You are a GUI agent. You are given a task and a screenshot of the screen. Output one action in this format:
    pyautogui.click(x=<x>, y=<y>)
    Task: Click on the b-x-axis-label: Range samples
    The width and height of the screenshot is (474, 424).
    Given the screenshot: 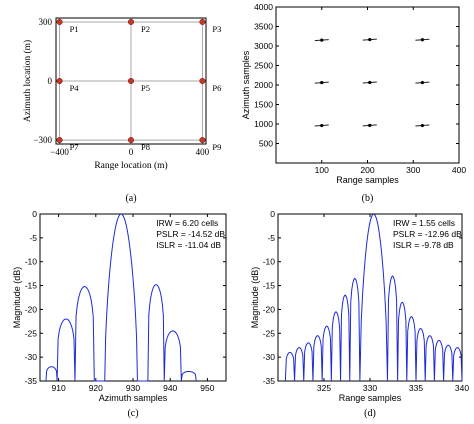 What is the action you would take?
    pyautogui.click(x=367, y=180)
    